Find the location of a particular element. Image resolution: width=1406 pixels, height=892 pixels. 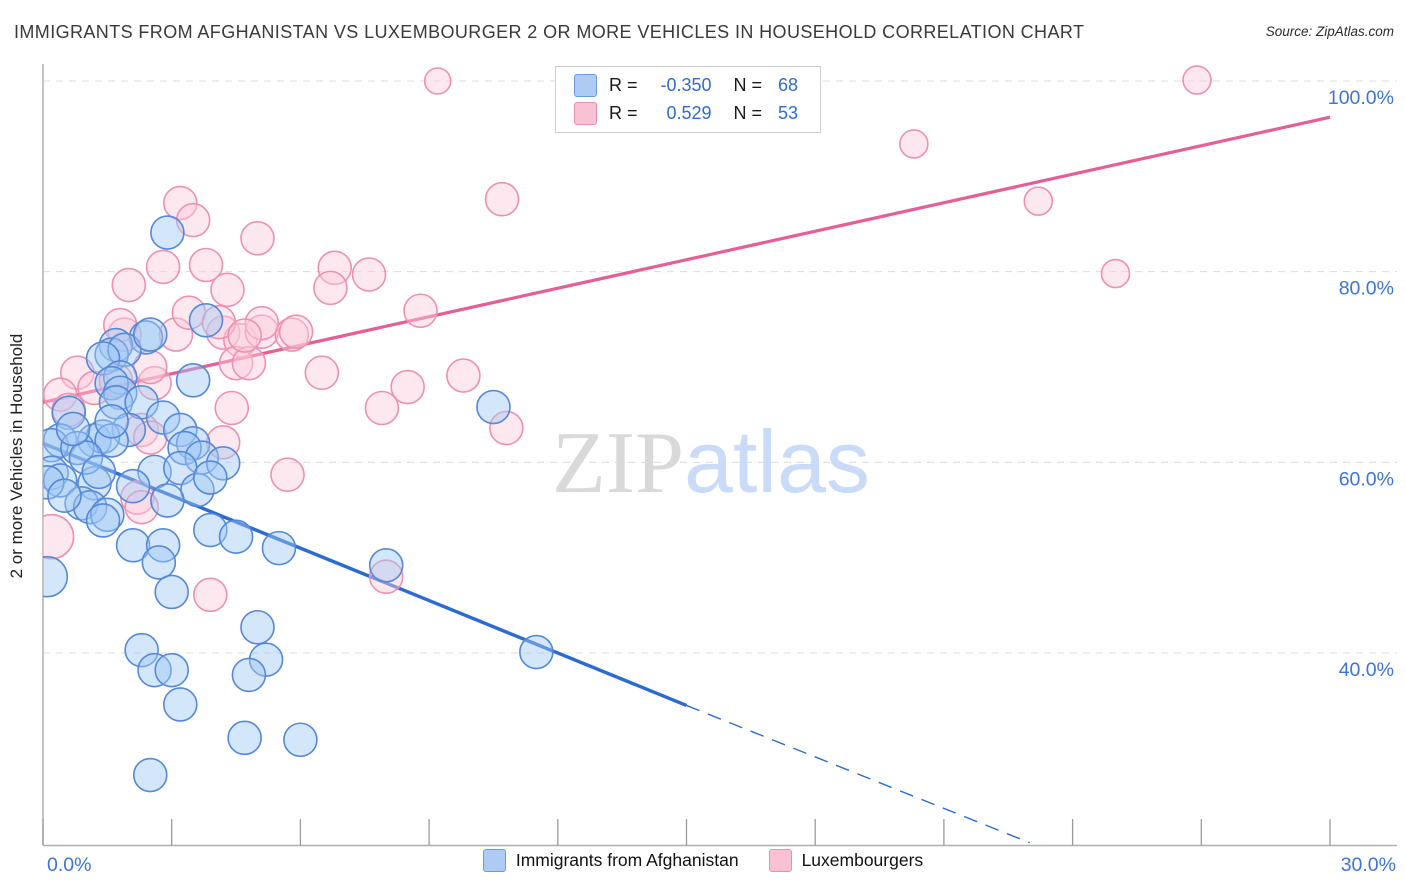

legend-row-afghanistan: R = -0.350 N = 68 is located at coordinates (692, 85).